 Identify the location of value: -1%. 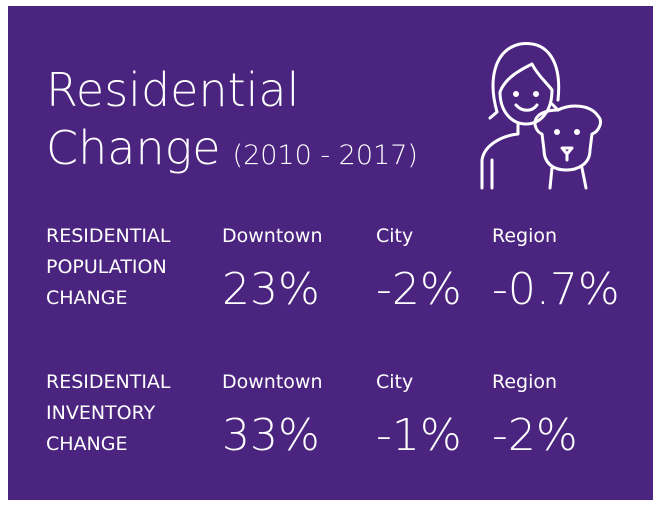
(419, 435).